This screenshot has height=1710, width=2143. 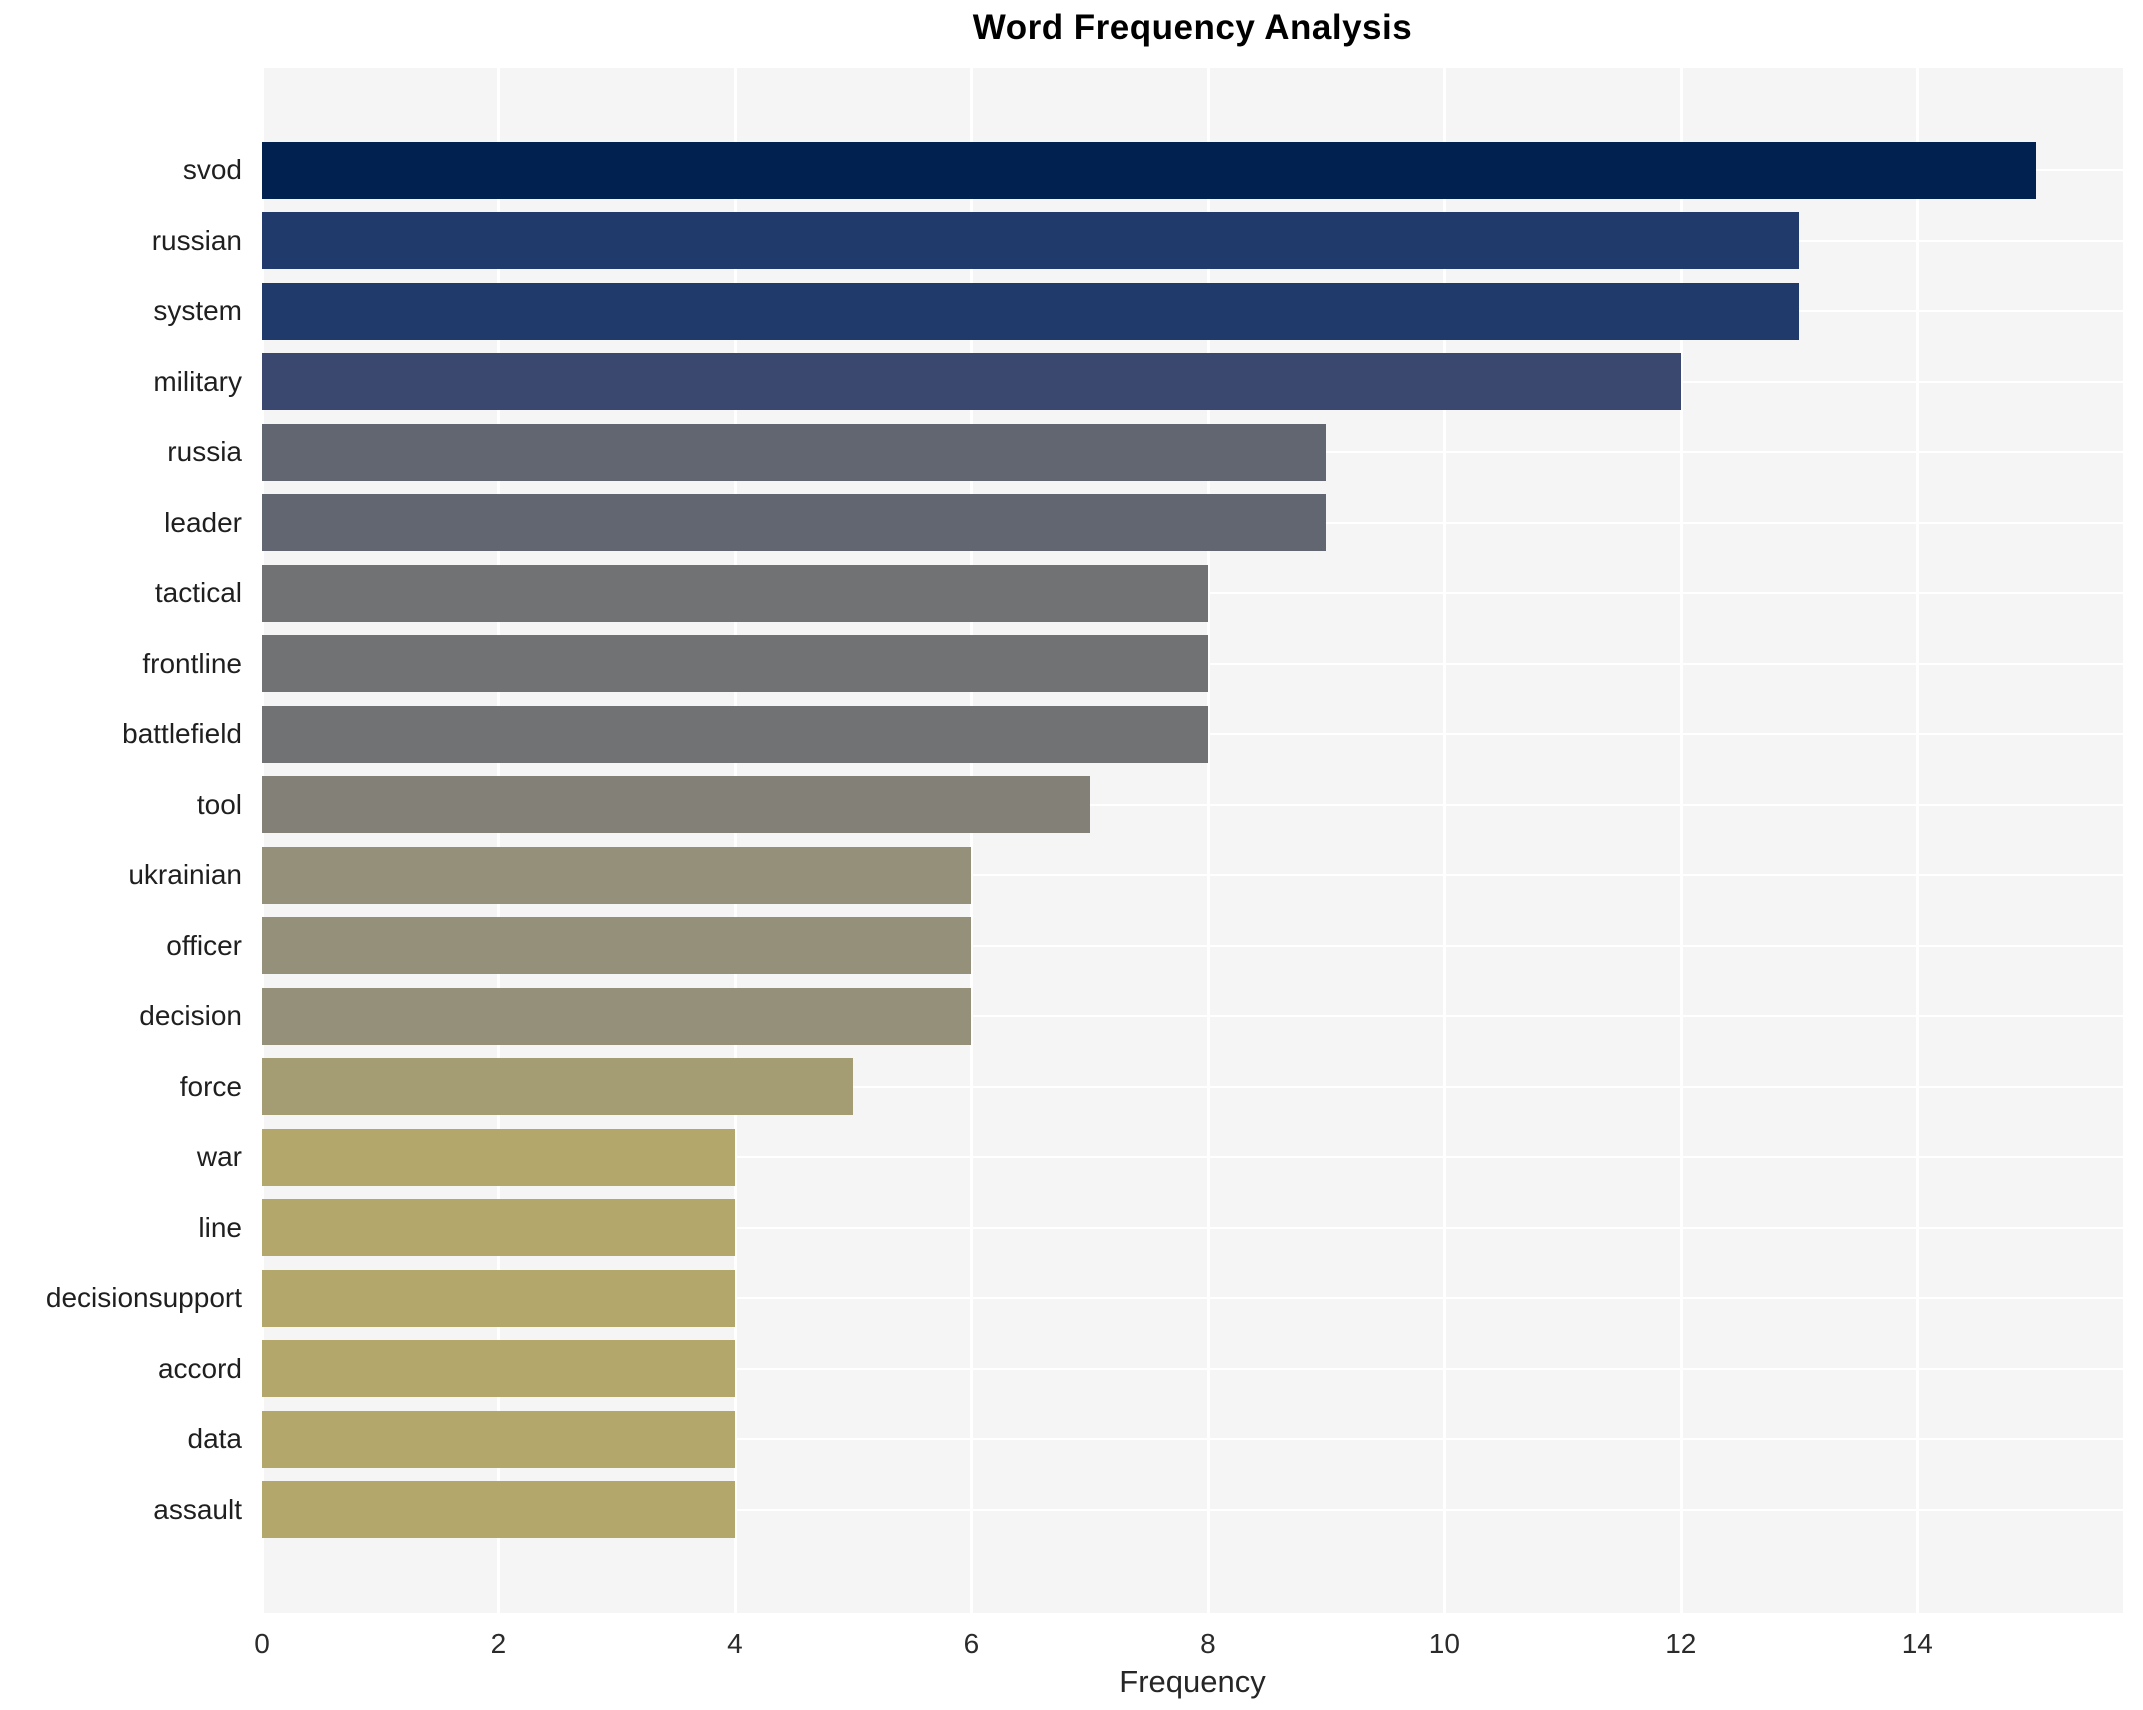 I want to click on bar-row: war, so click(x=1071, y=1157).